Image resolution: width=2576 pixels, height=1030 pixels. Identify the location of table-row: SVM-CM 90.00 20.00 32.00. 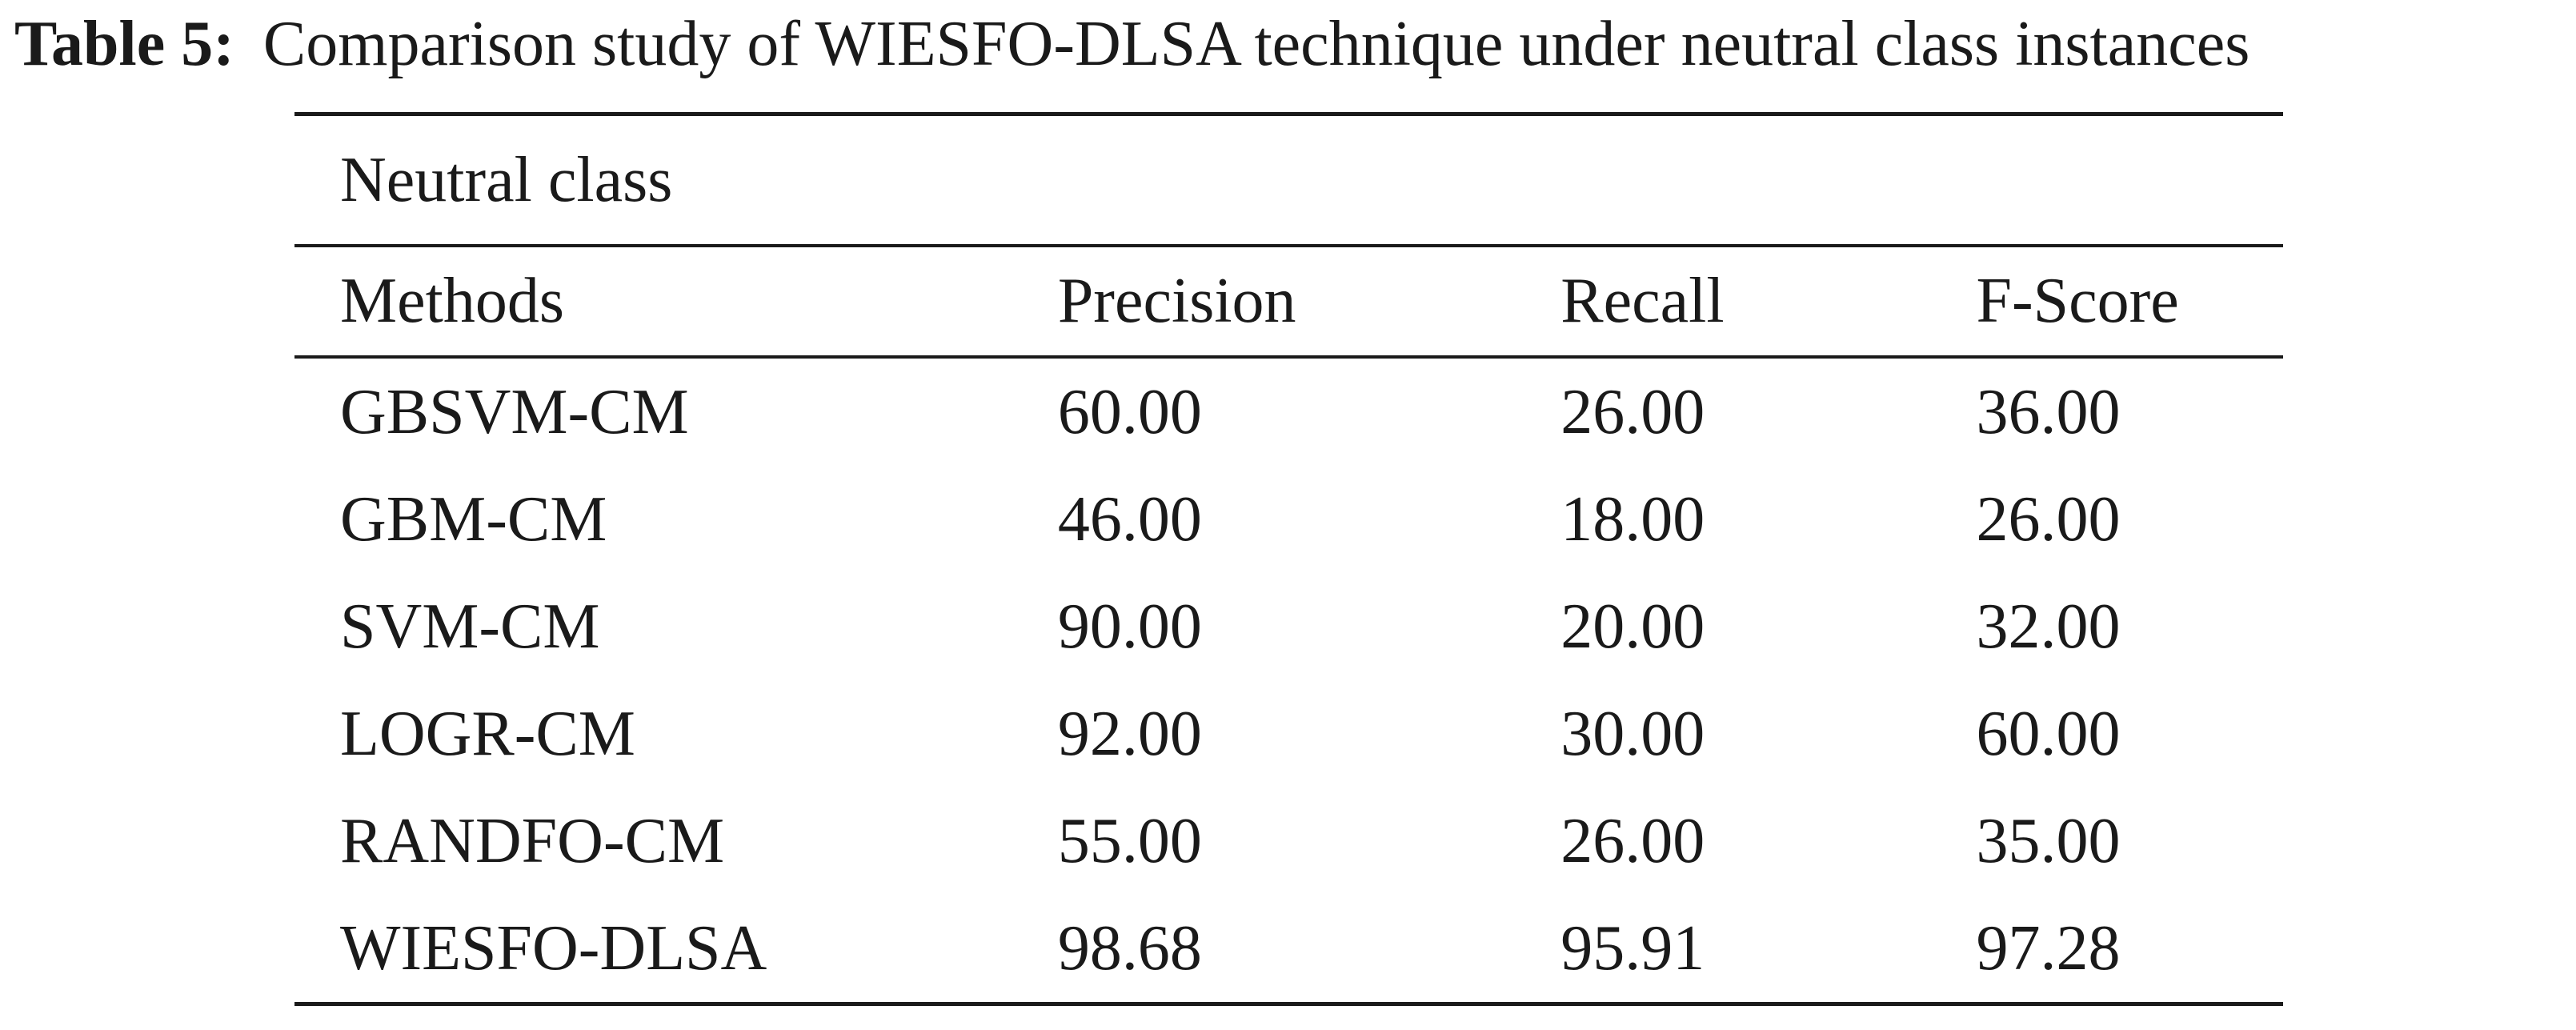
(1288, 626).